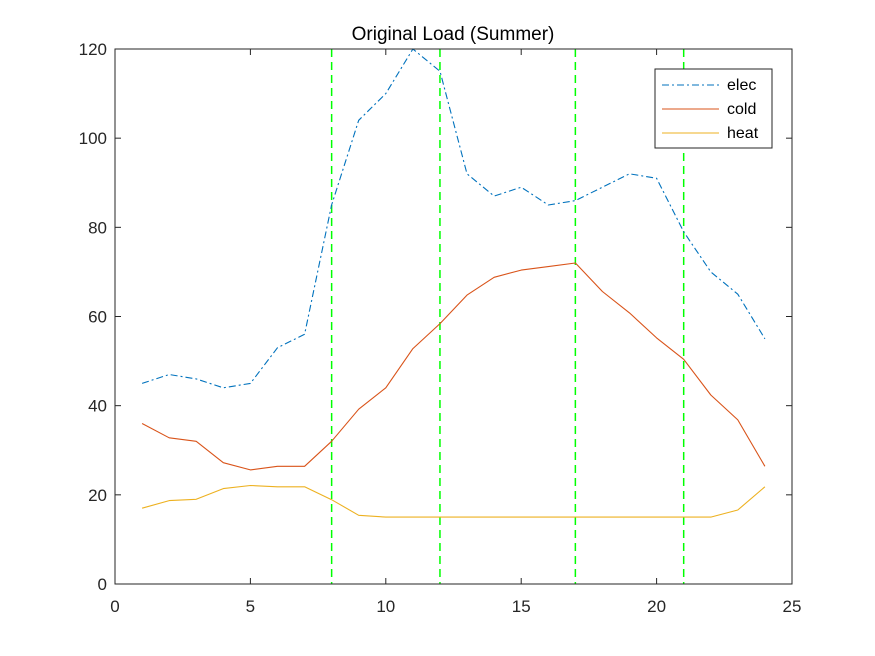 The image size is (875, 656). What do you see at coordinates (250, 606) in the screenshot?
I see `x-tick-label: 5` at bounding box center [250, 606].